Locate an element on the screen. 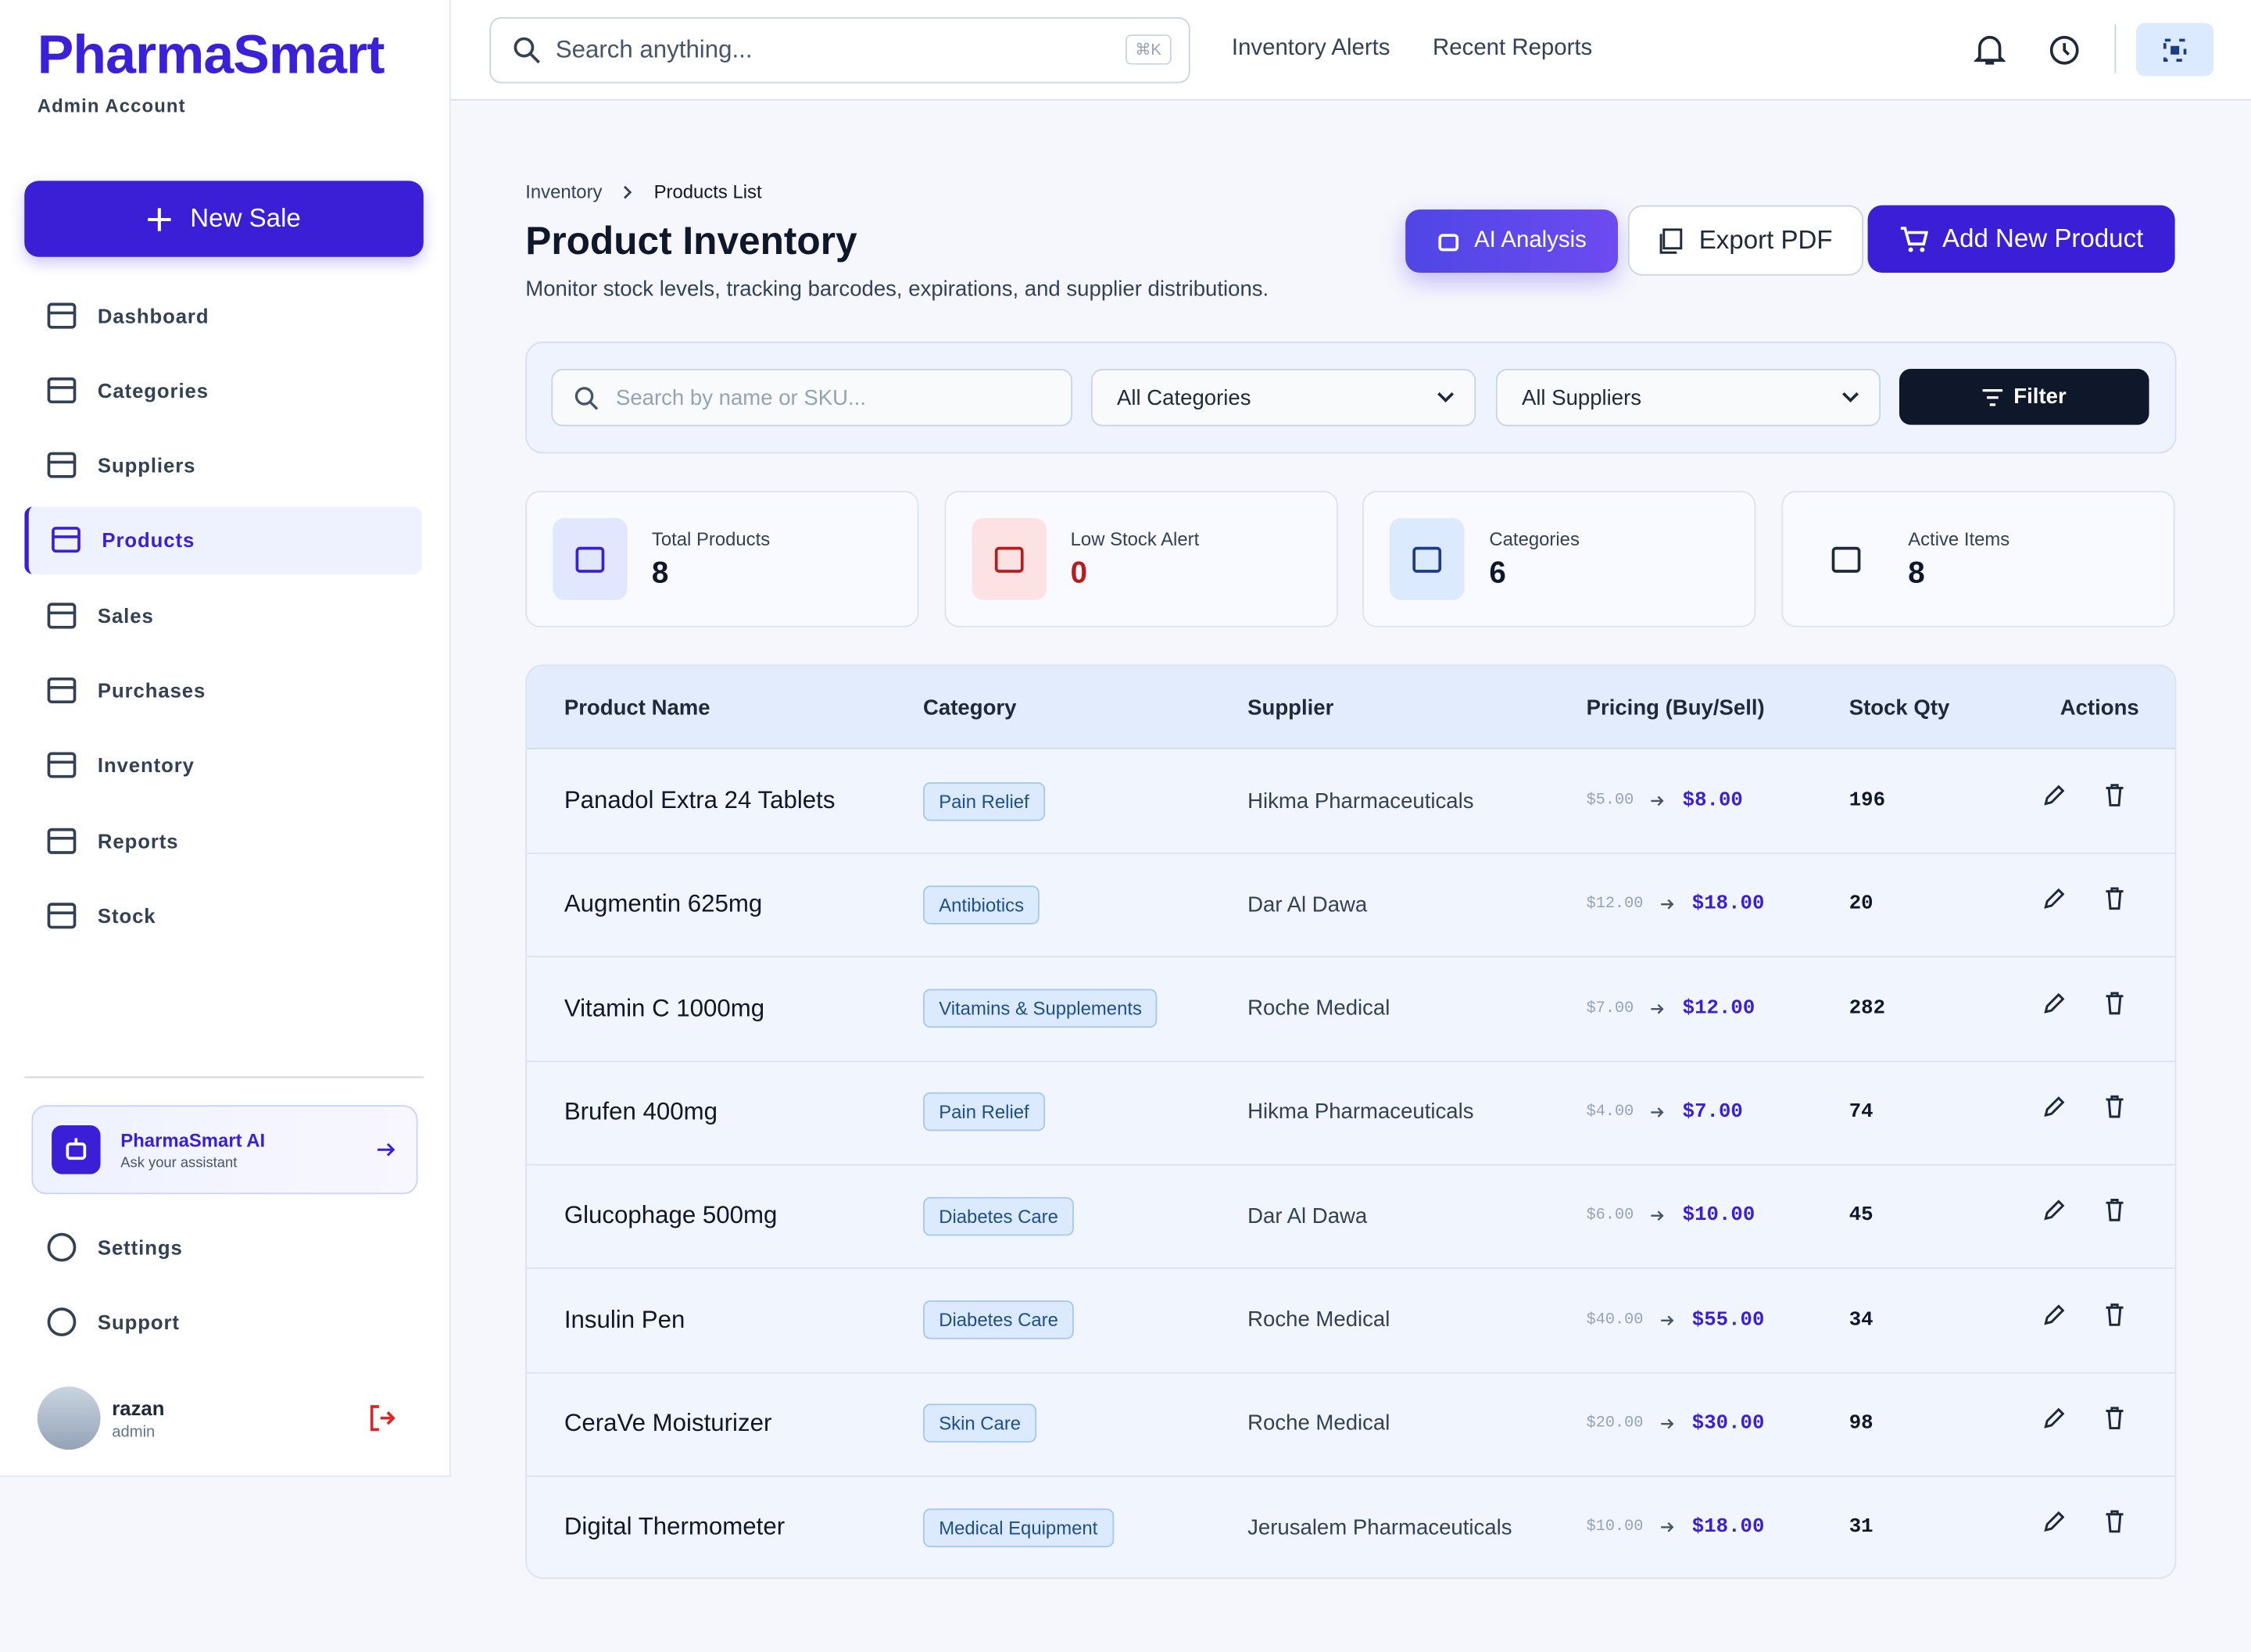 The image size is (2251, 1652). category-cell: Vitamins & Supplements is located at coordinates (1041, 1008).